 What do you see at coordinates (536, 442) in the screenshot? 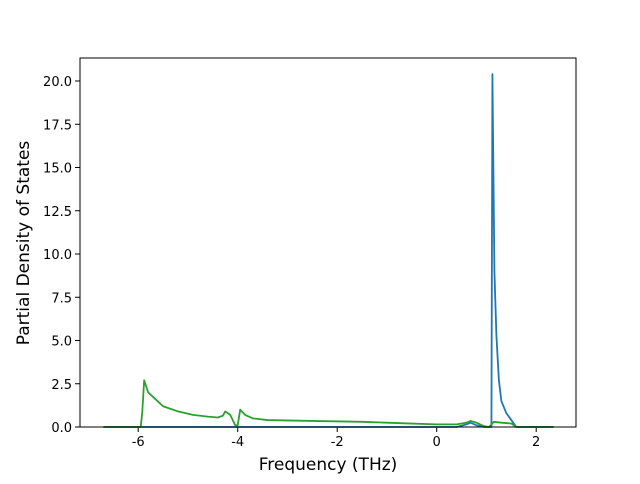
I see `x-tick-label: 2` at bounding box center [536, 442].